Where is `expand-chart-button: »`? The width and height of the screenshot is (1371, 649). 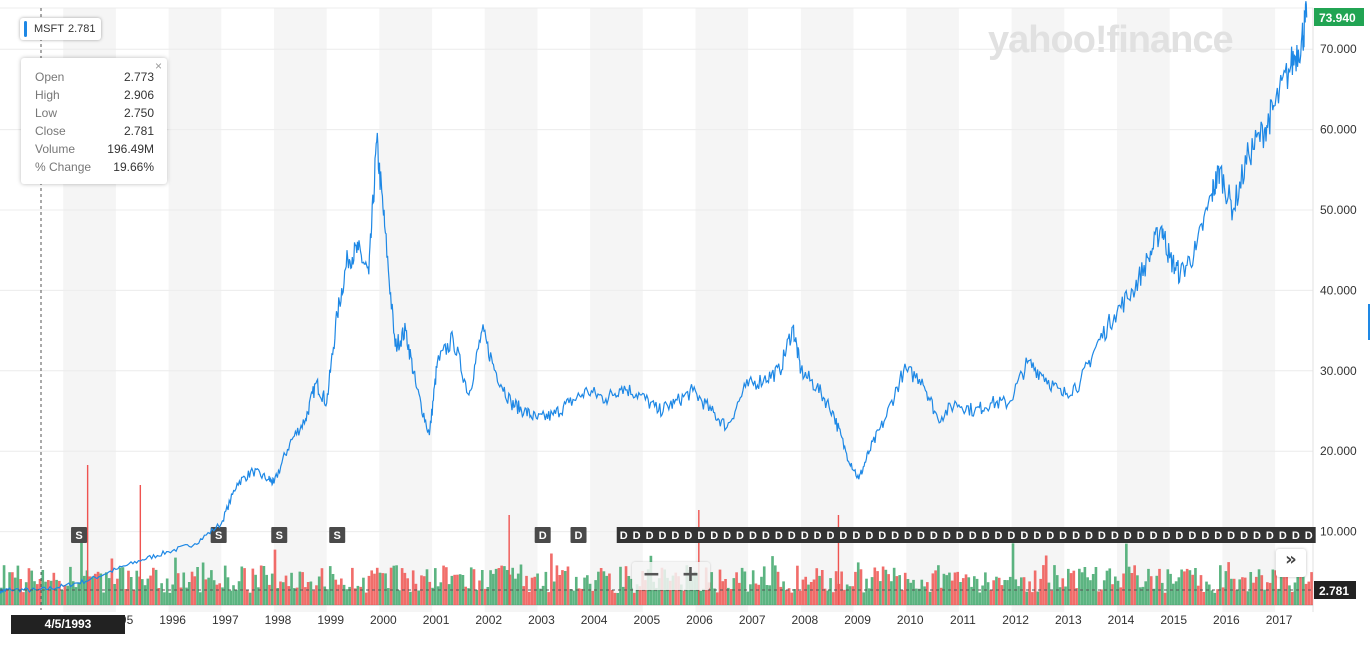 expand-chart-button: » is located at coordinates (1291, 563).